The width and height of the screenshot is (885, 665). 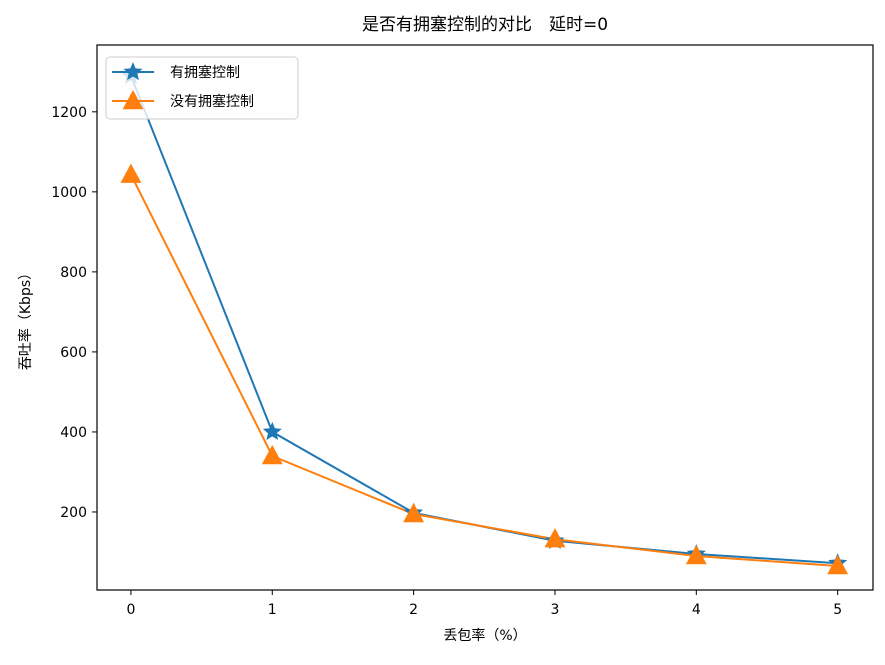 I want to click on x-axis-ticks: 0 1 2 3 4 5, so click(x=484, y=604).